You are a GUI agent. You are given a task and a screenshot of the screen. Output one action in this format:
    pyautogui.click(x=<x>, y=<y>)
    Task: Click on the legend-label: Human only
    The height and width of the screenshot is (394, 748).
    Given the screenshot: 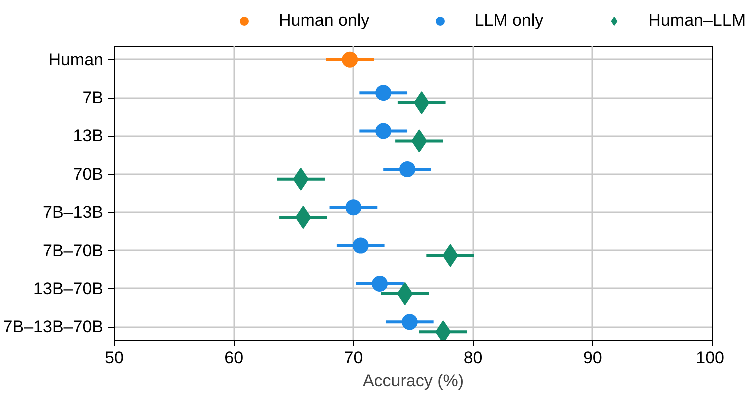 What is the action you would take?
    pyautogui.click(x=324, y=21)
    